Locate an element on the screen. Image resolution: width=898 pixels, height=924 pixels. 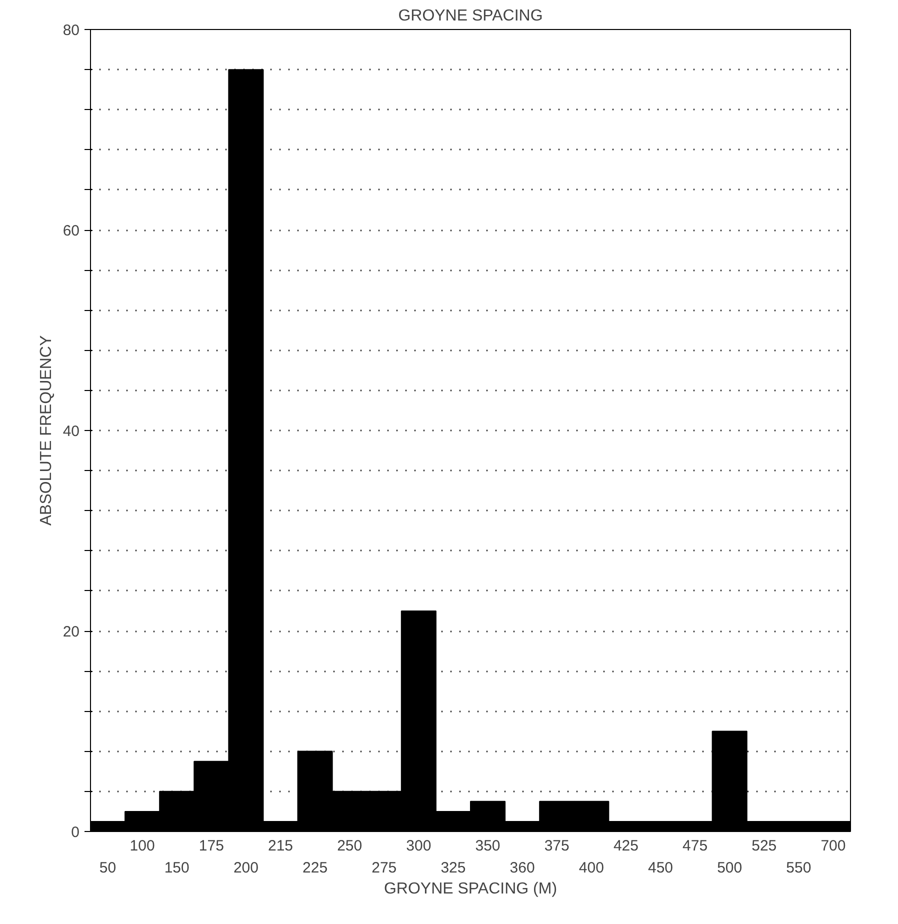
x-tick-label: 500 is located at coordinates (729, 868).